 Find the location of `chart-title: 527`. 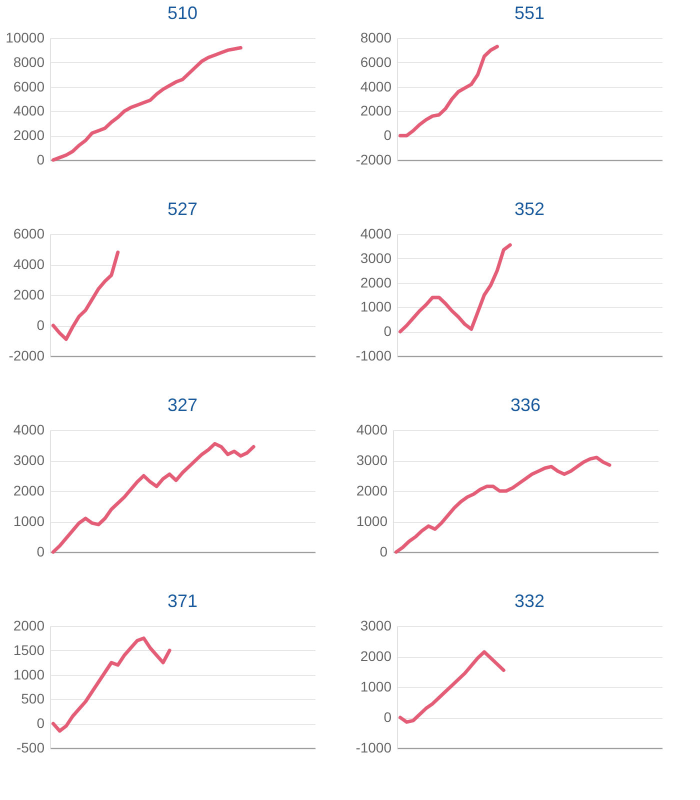

chart-title: 527 is located at coordinates (182, 209).